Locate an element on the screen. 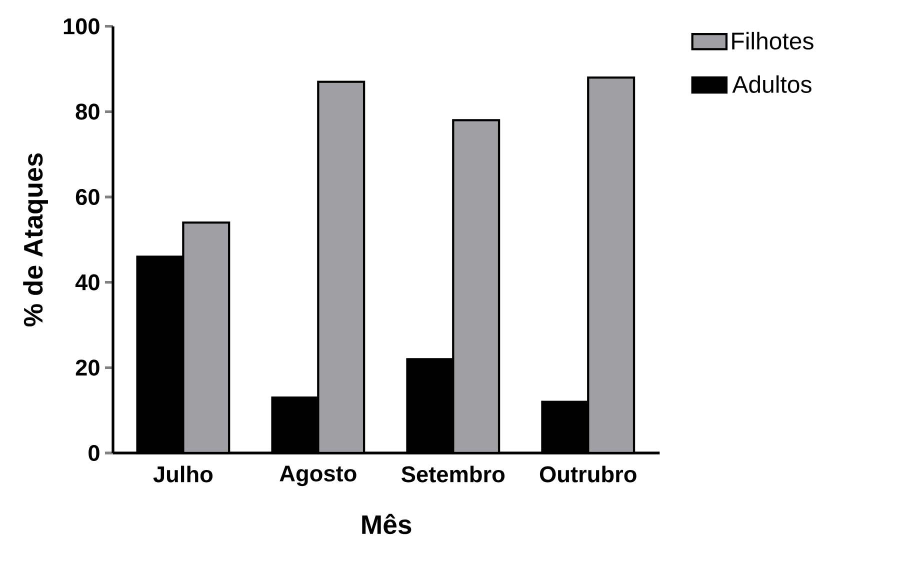 The image size is (910, 565). y-tick-label: 60 is located at coordinates (88, 197).